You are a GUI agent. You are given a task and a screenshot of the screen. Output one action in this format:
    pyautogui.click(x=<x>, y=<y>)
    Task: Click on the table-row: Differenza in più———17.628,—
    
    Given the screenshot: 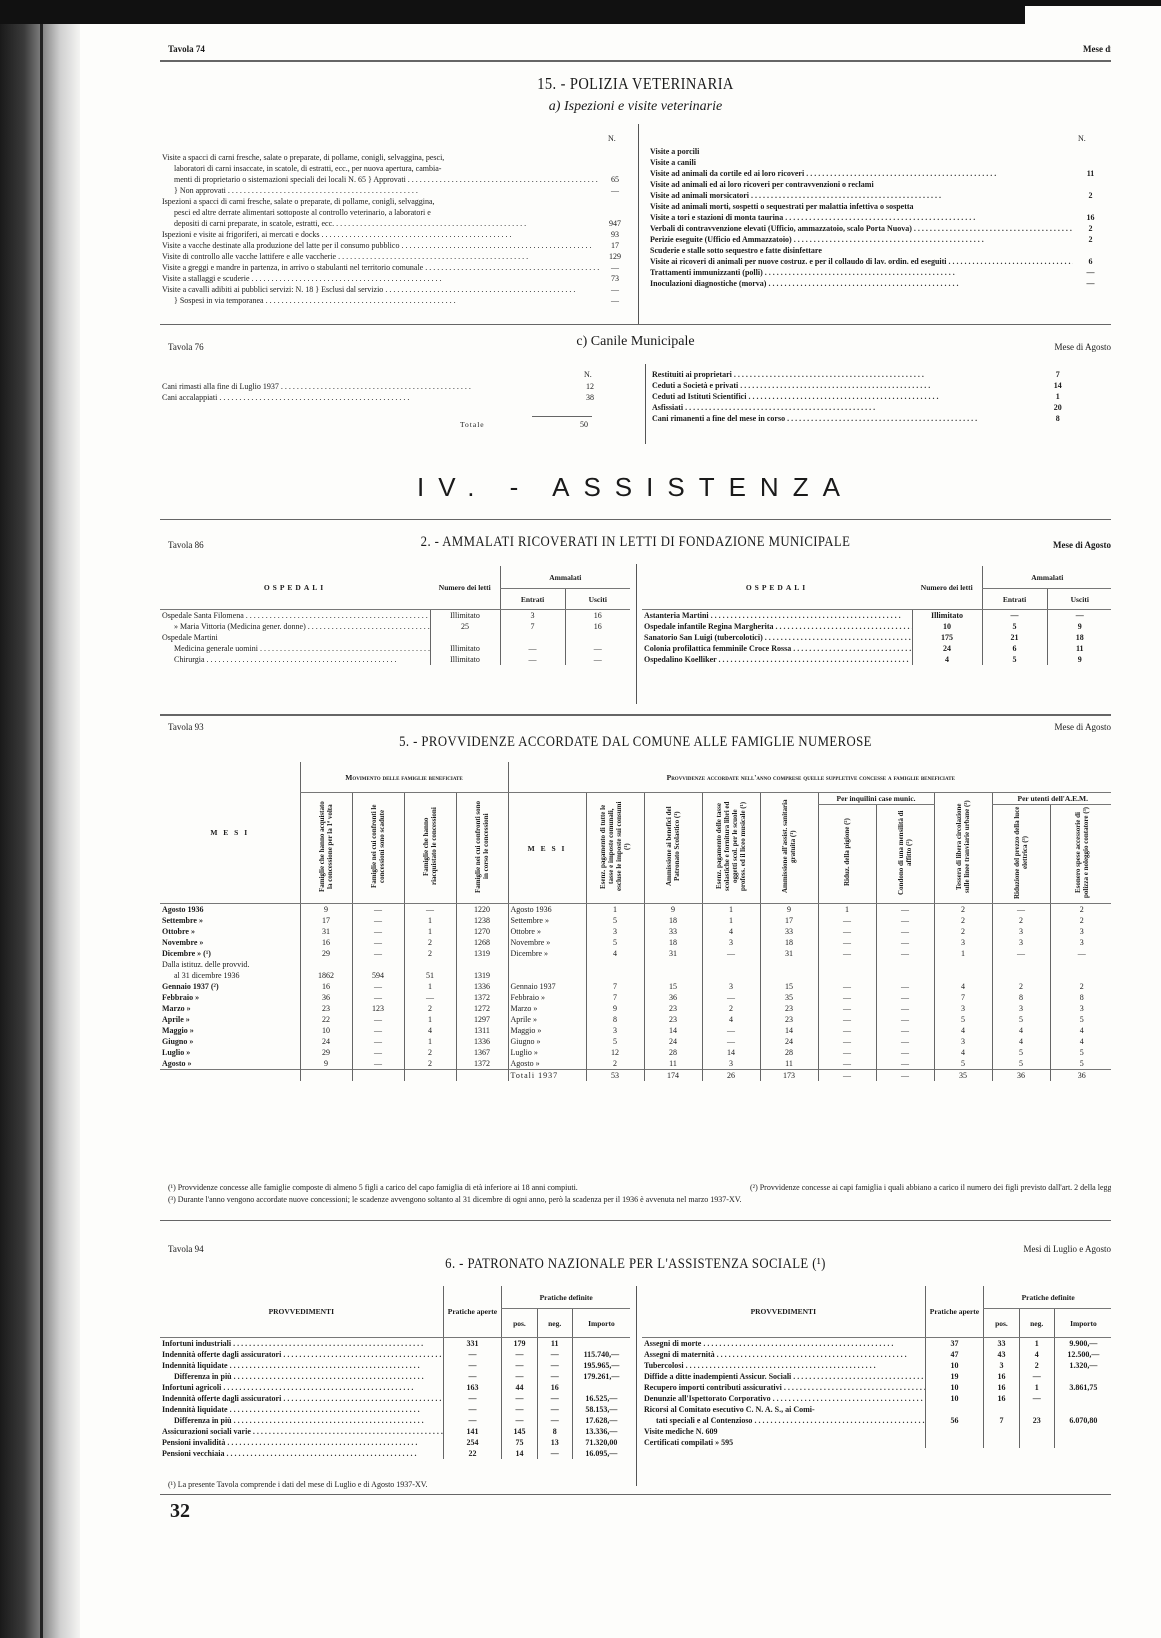 What is the action you would take?
    pyautogui.click(x=395, y=1420)
    